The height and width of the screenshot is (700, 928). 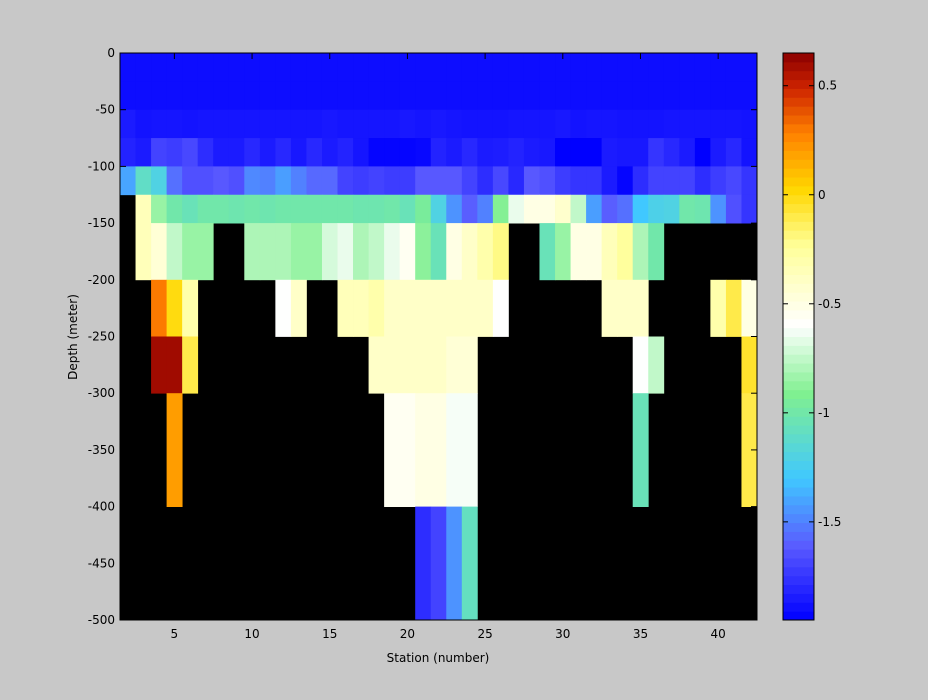 What do you see at coordinates (101, 620) in the screenshot?
I see `y-tick-label: -500` at bounding box center [101, 620].